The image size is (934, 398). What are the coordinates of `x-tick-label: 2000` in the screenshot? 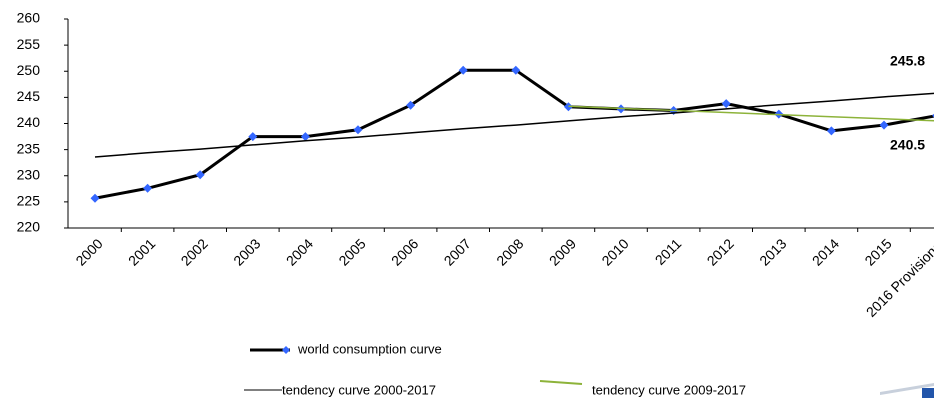 It's located at (88, 251).